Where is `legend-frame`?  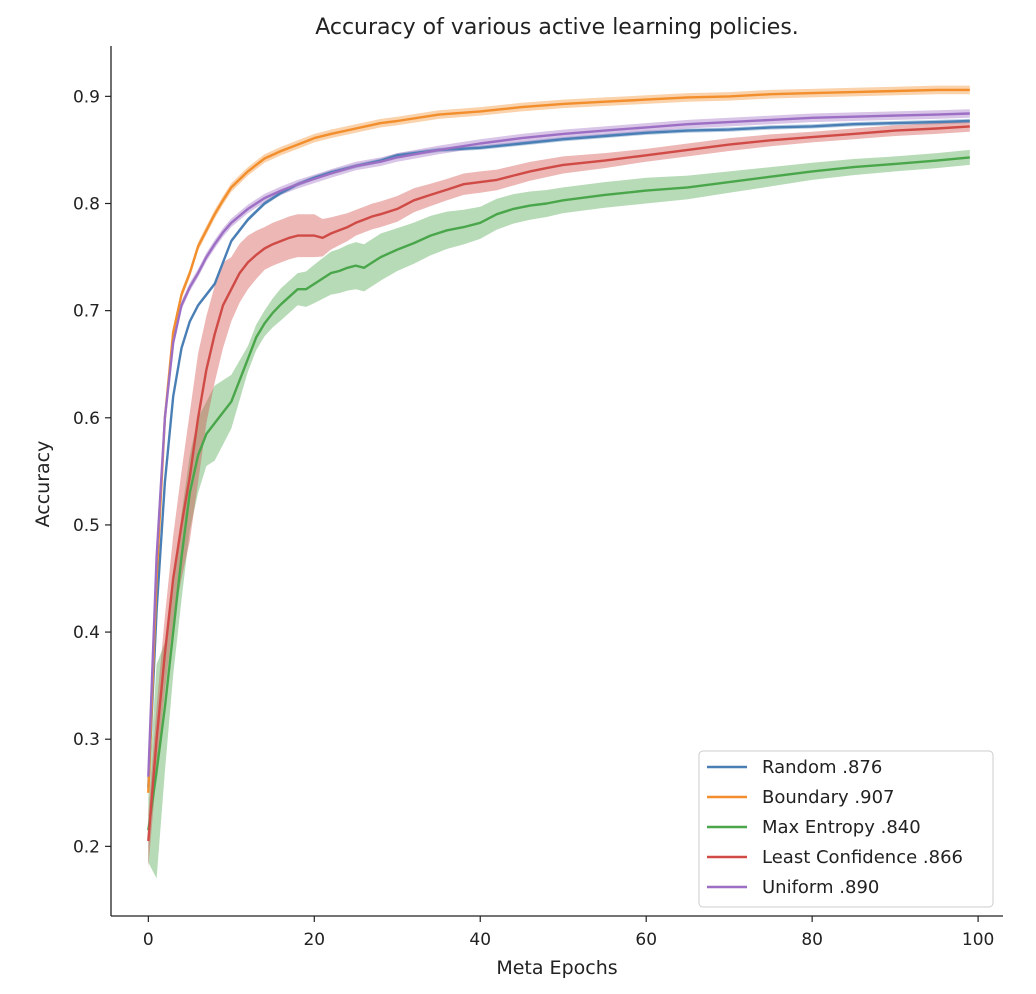
legend-frame is located at coordinates (846, 829).